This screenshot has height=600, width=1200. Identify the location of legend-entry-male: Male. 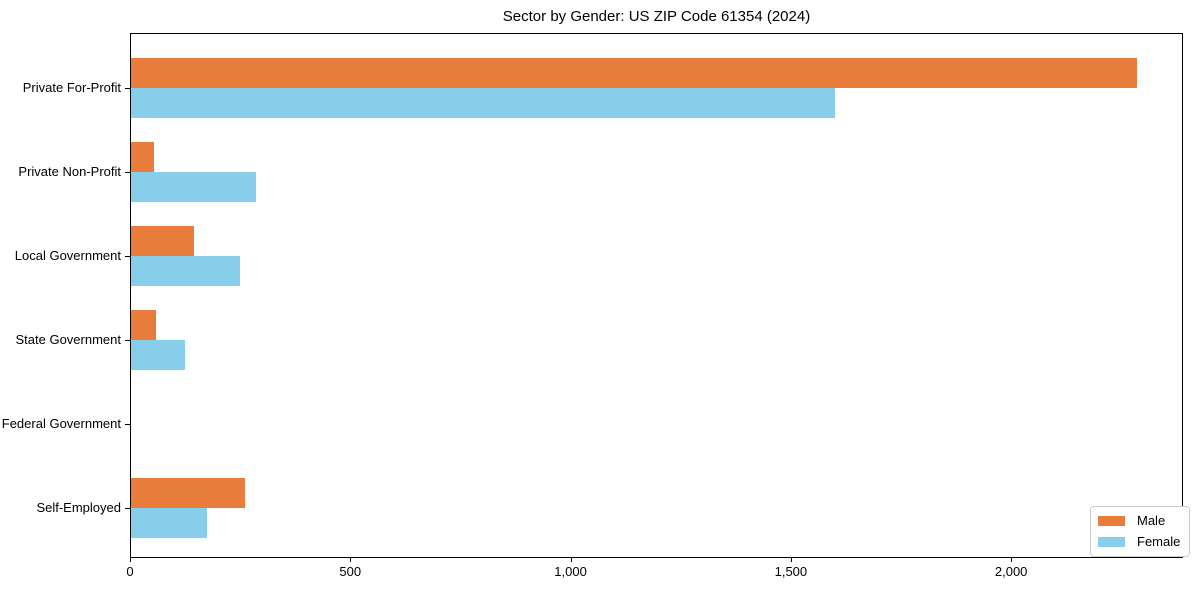
(1139, 521).